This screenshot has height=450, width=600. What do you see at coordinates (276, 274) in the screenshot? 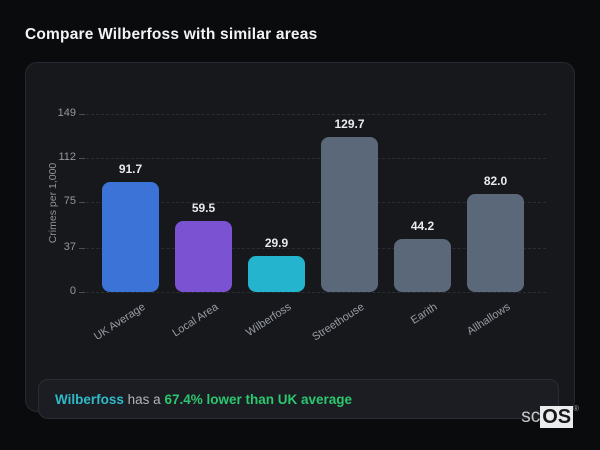
I see `bar-wilberfoss` at bounding box center [276, 274].